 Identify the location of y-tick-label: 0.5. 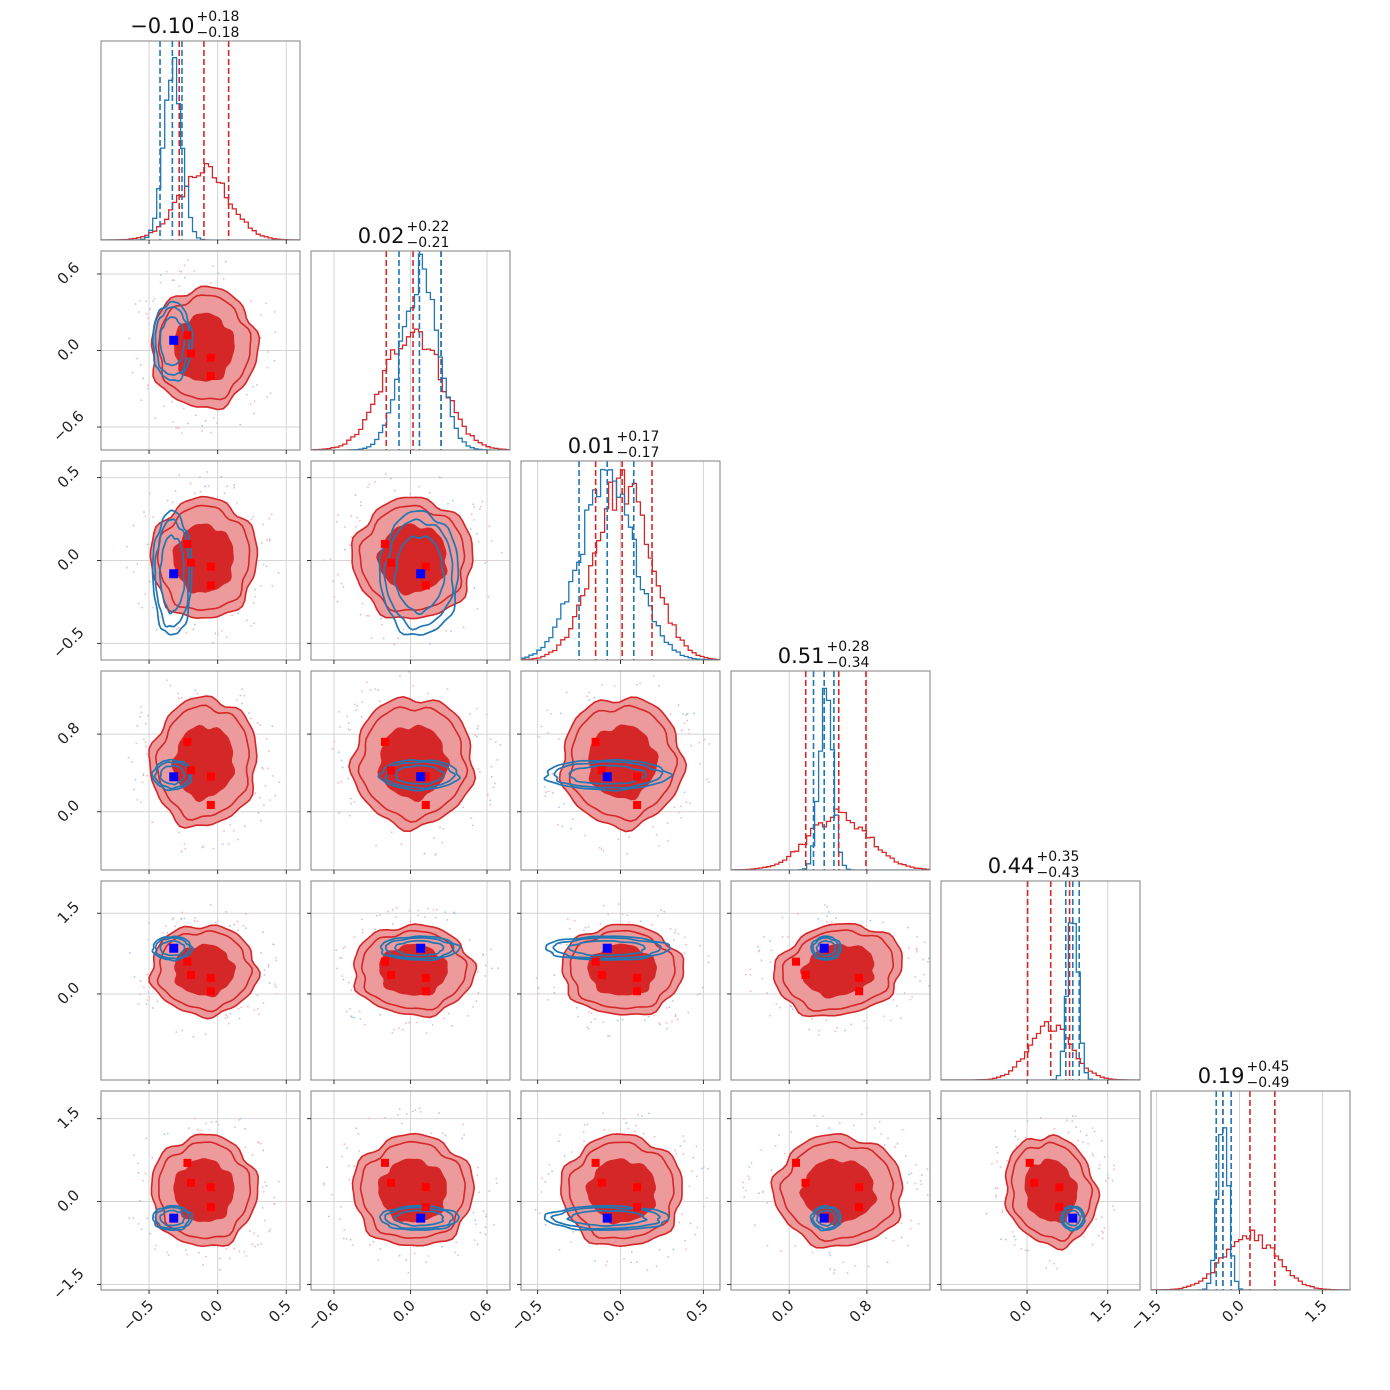
(69, 477).